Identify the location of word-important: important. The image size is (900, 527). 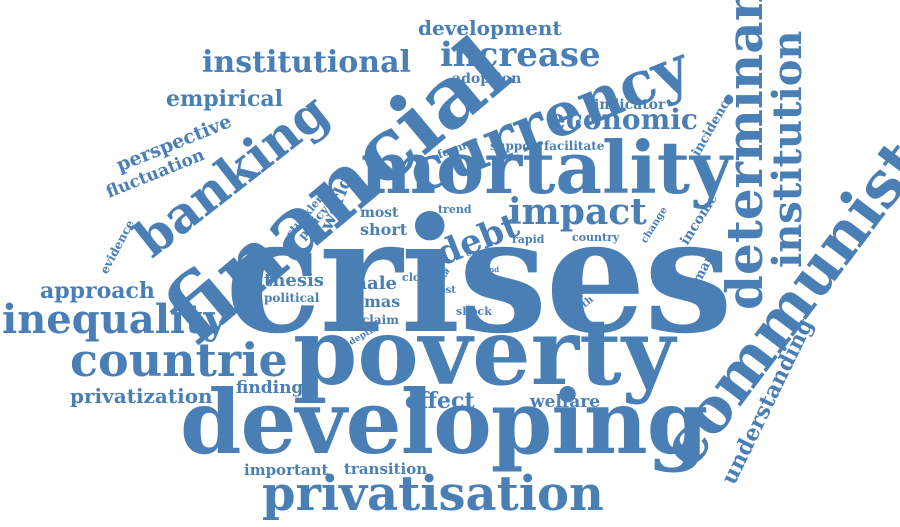
(286, 470).